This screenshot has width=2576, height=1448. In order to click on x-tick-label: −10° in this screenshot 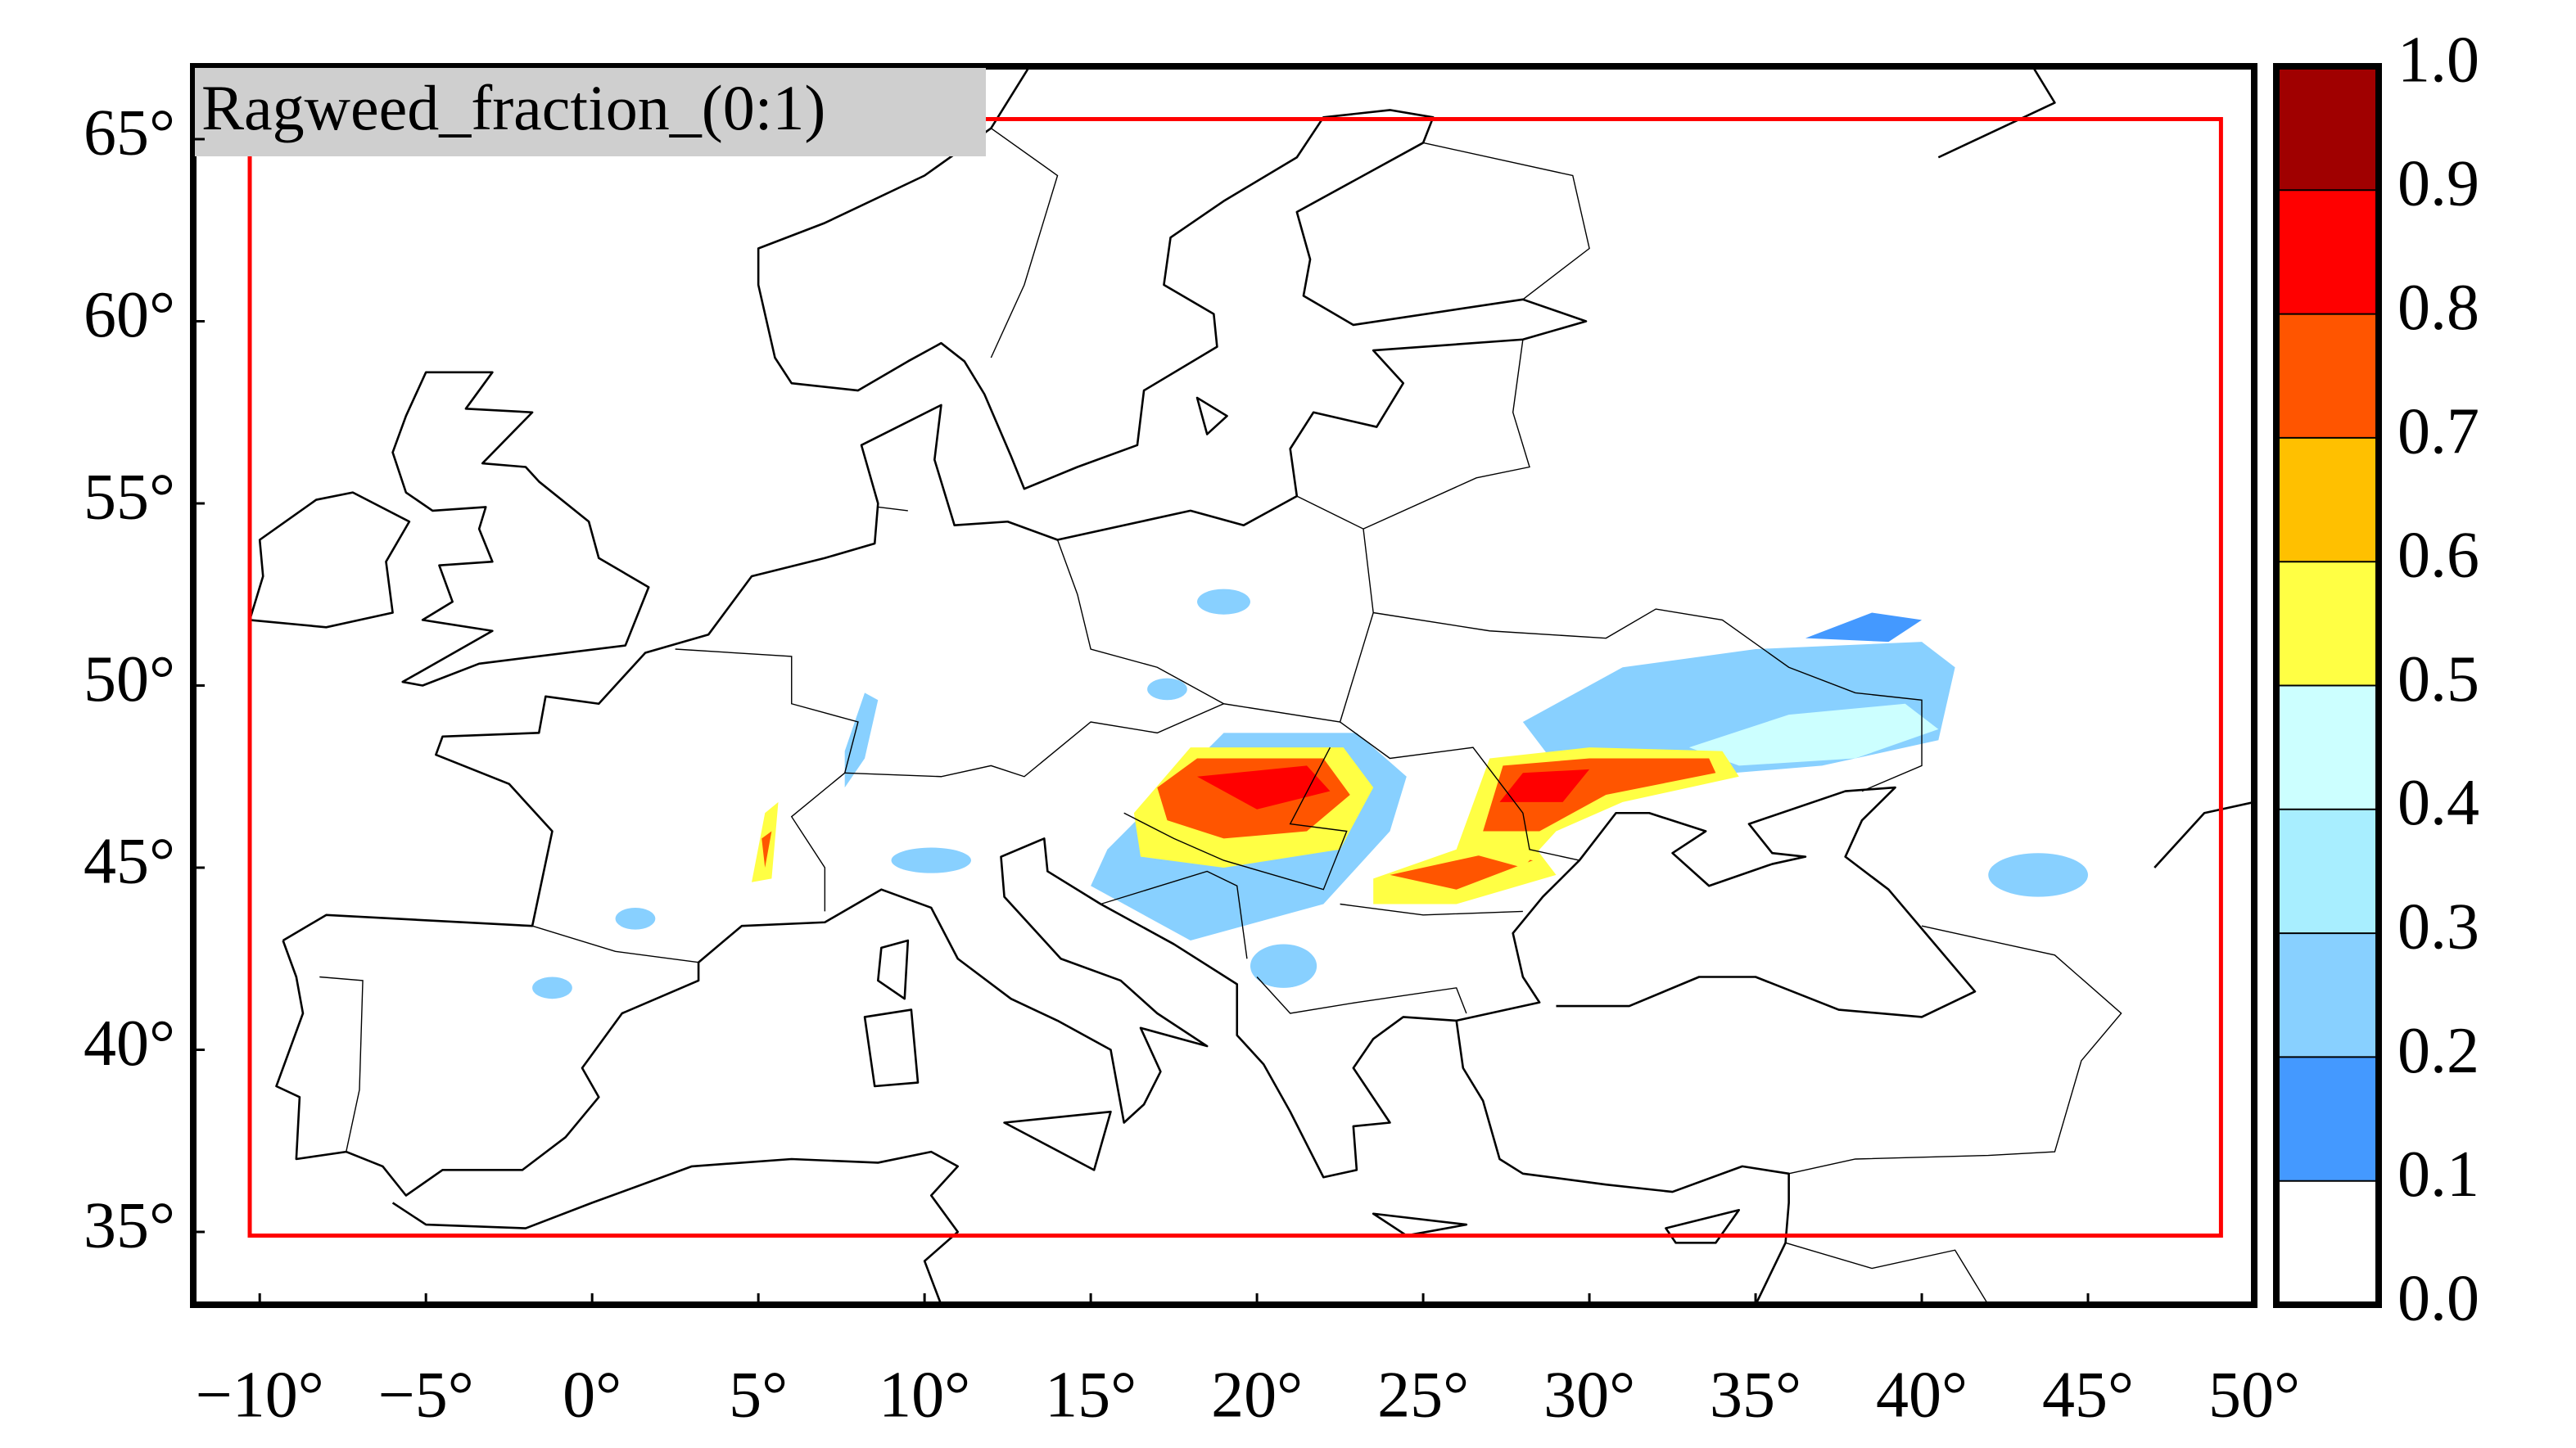, I will do `click(260, 1395)`.